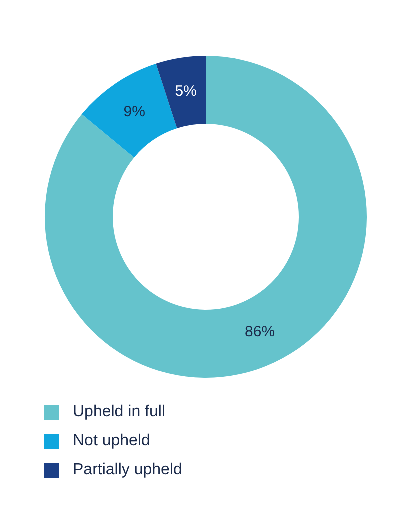  What do you see at coordinates (111, 441) in the screenshot?
I see `legend-label: Not upheld` at bounding box center [111, 441].